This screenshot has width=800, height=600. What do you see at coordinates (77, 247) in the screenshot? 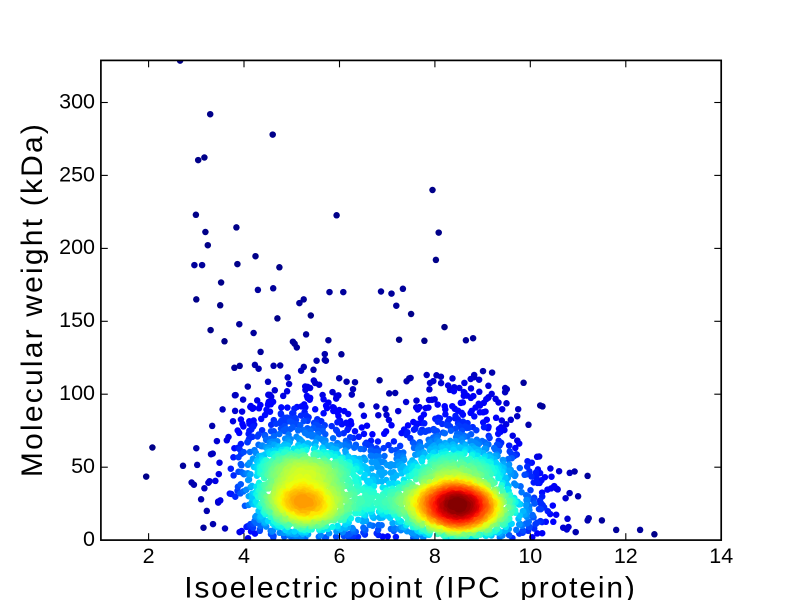
I see `svg-text: 200` at bounding box center [77, 247].